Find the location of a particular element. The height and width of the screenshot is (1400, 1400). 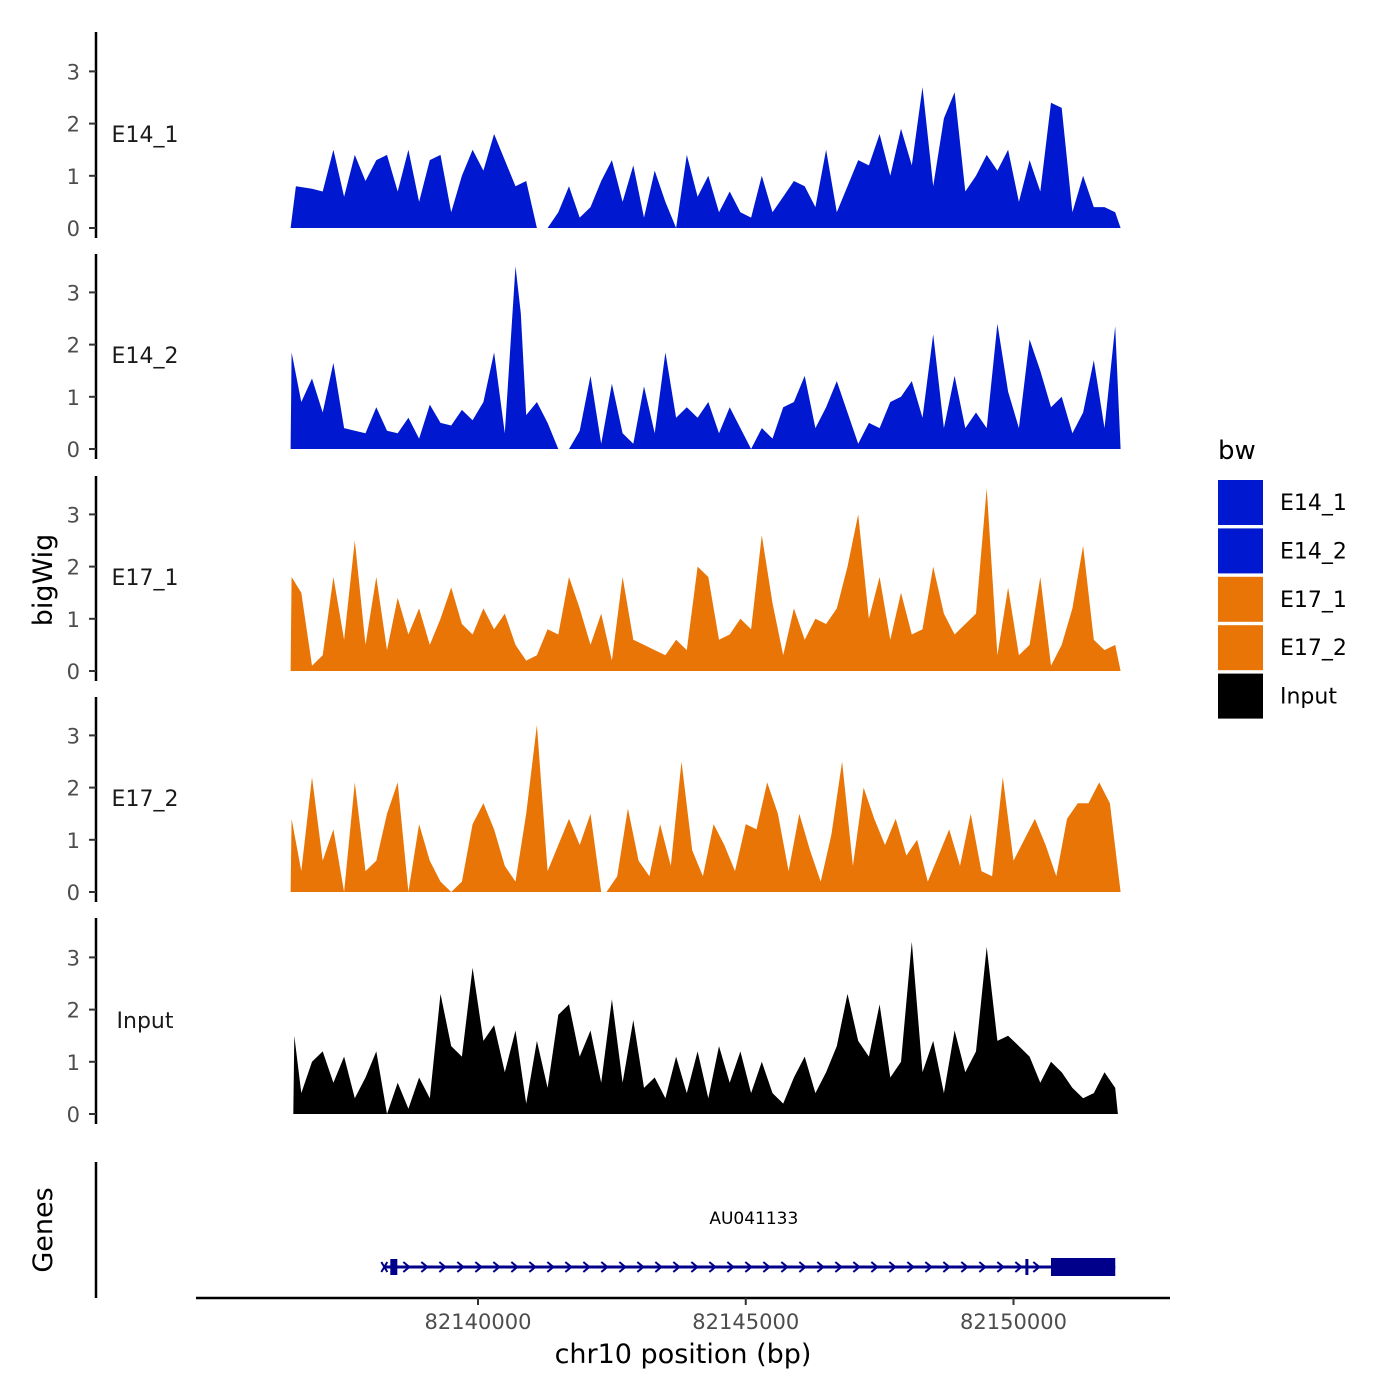

legend-item-E14_1: E14_1 is located at coordinates (1282, 502).